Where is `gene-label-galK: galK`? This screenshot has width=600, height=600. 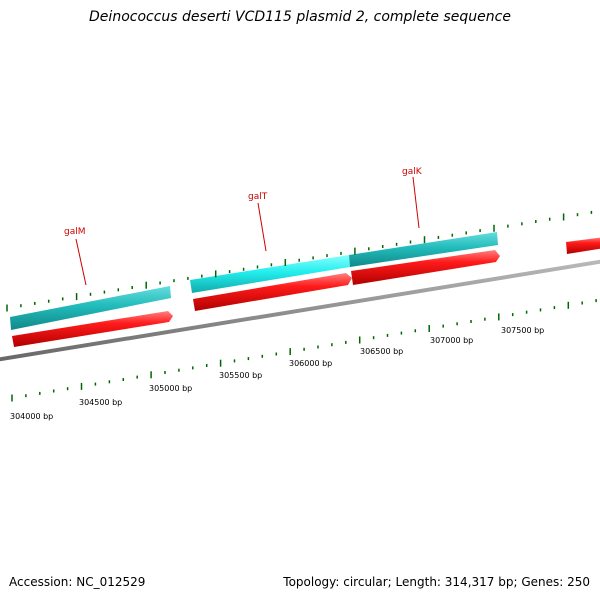 gene-label-galK: galK is located at coordinates (412, 172).